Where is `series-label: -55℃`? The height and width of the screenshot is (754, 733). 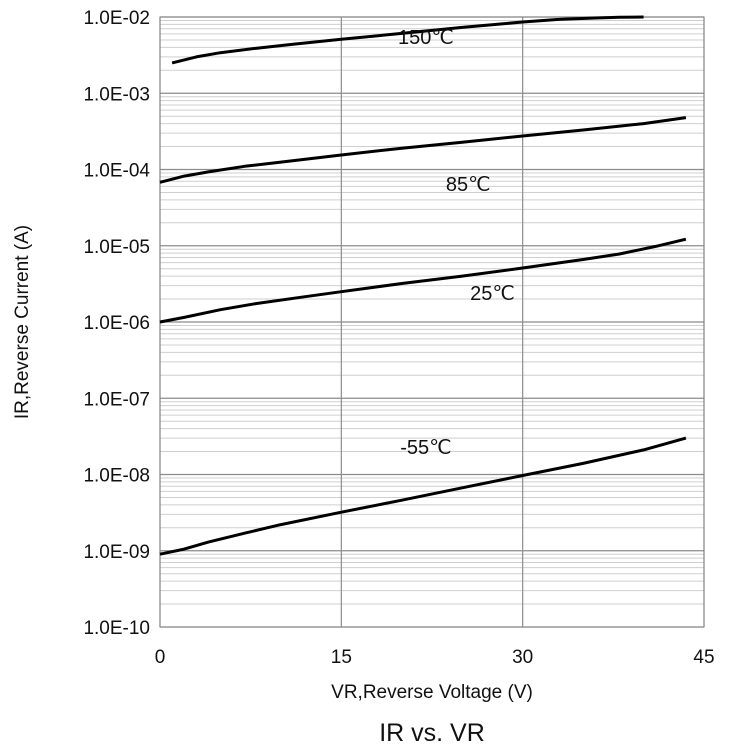
series-label: -55℃ is located at coordinates (425, 448).